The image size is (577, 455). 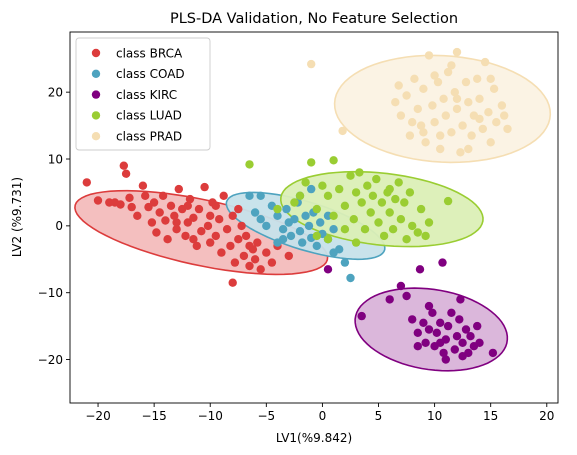 What do you see at coordinates (266, 416) in the screenshot?
I see `x-tick-label: −5` at bounding box center [266, 416].